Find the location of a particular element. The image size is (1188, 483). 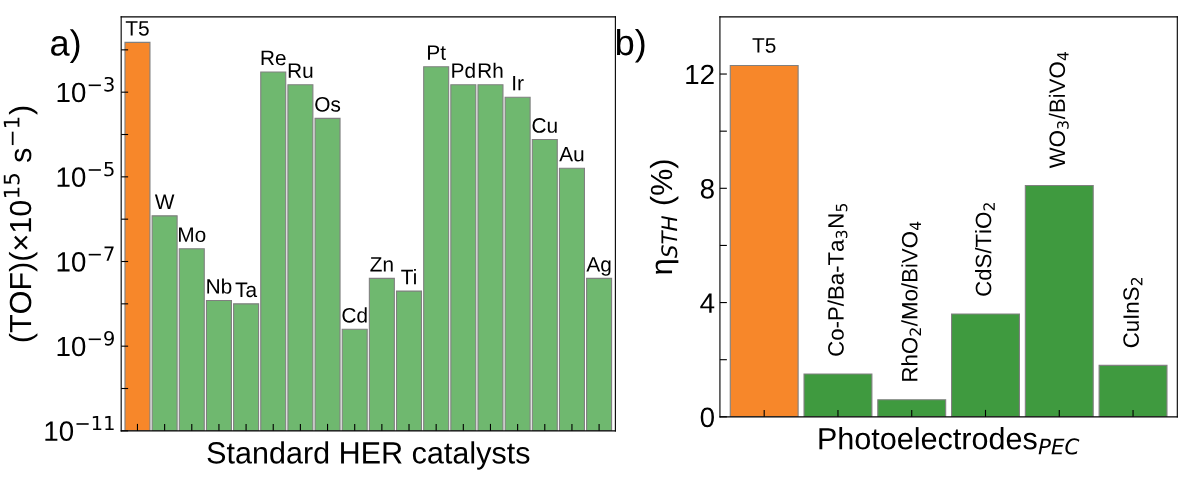

x-tick-label: Re is located at coordinates (273, 58).